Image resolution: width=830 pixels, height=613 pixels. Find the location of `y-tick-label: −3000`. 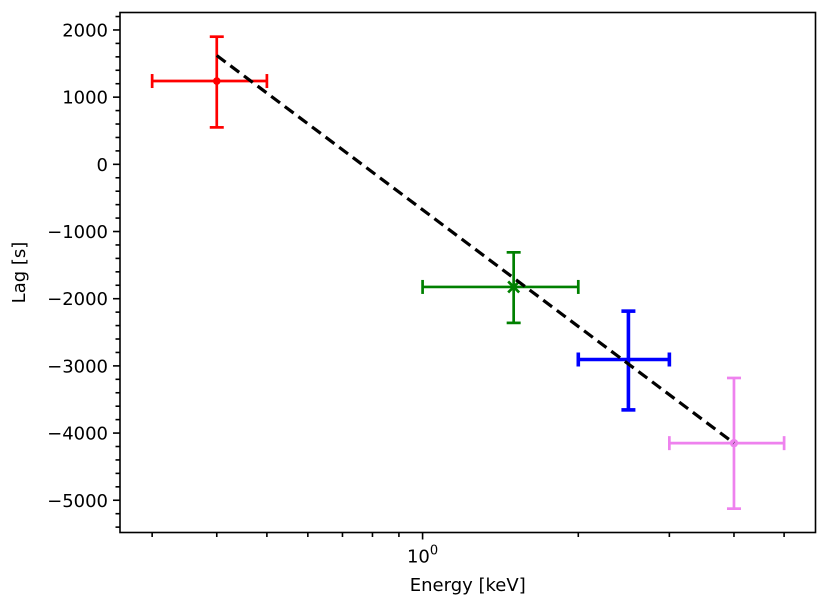

y-tick-label: −3000 is located at coordinates (77, 366).